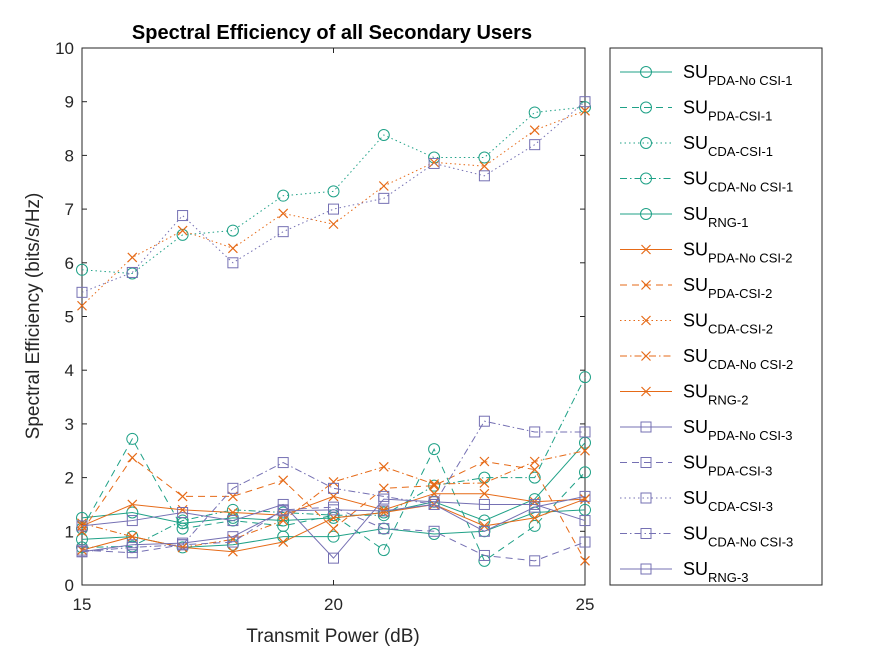  I want to click on legend-item: SUCDA-No CSI-1, so click(706, 182).